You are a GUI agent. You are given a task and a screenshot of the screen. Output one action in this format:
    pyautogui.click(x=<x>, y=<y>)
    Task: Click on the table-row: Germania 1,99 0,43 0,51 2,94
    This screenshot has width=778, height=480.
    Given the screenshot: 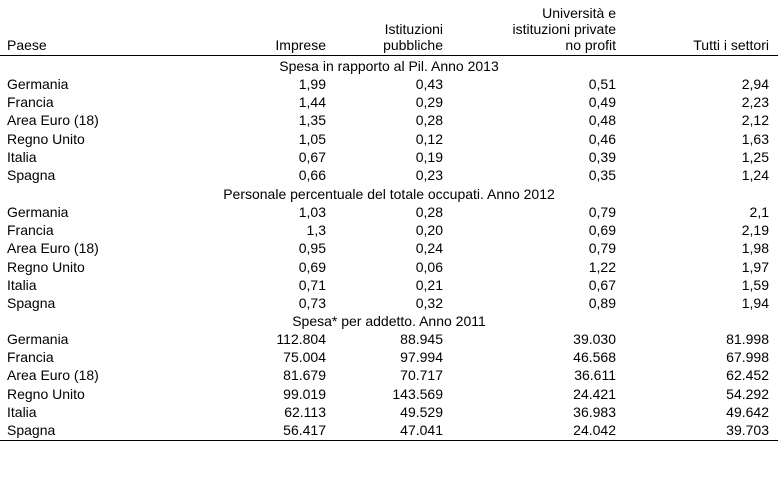 What is the action you would take?
    pyautogui.click(x=389, y=84)
    